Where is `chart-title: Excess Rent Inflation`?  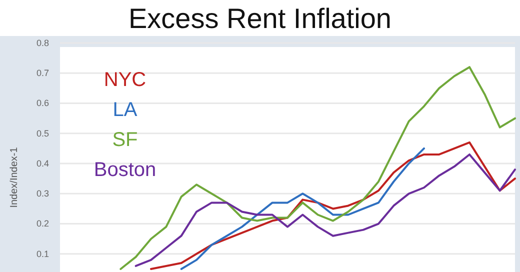
chart-title: Excess Rent Inflation is located at coordinates (260, 18).